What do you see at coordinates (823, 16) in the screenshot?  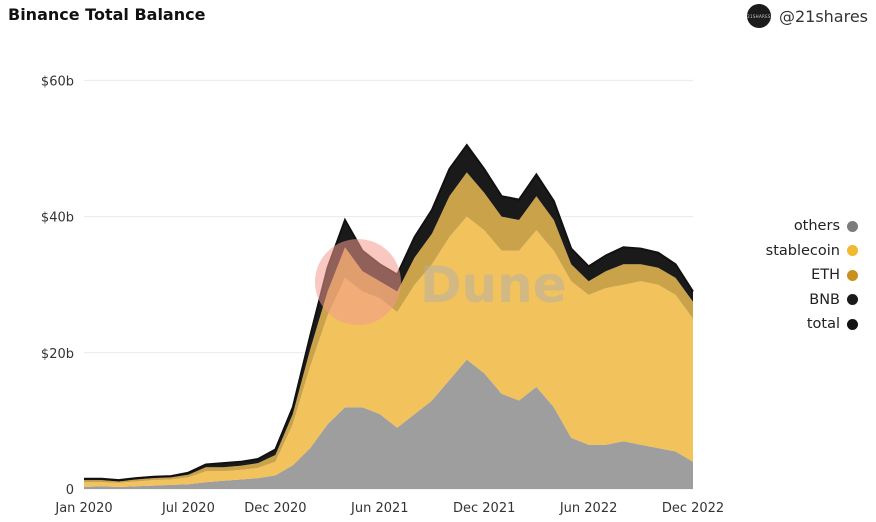 I see `brand-handle: @21shares` at bounding box center [823, 16].